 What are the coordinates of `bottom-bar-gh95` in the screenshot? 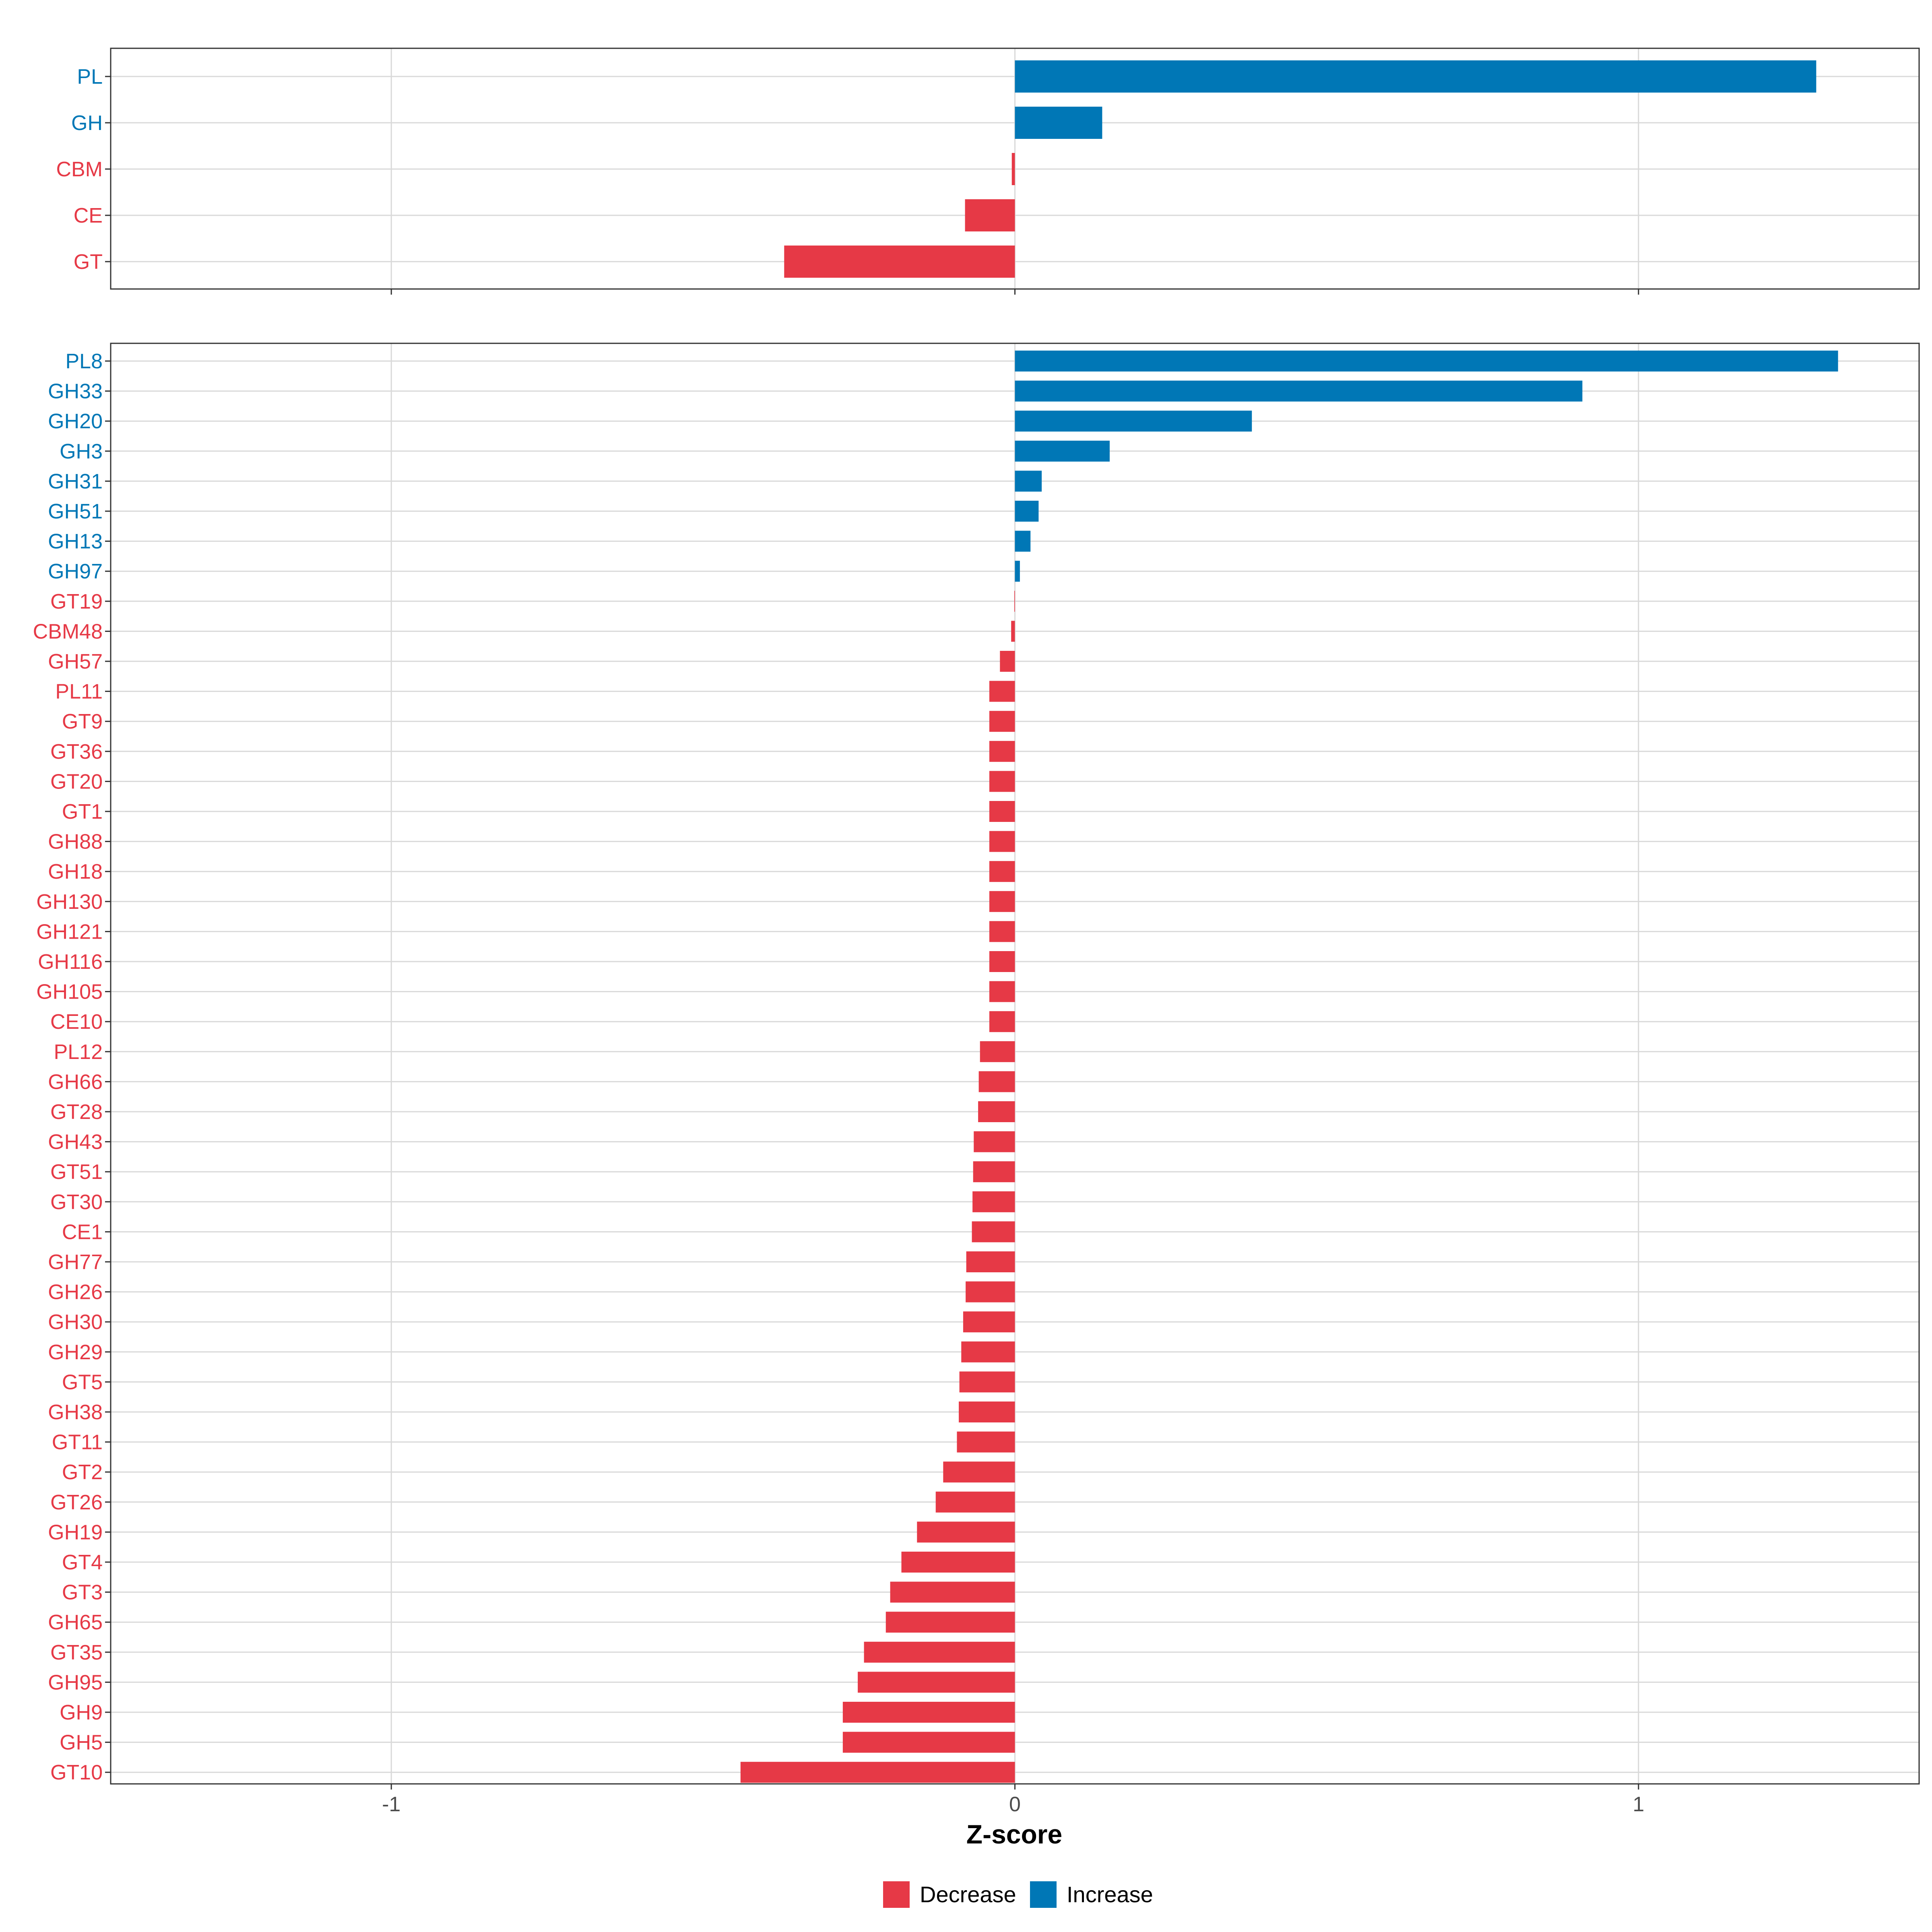 It's located at (936, 1683).